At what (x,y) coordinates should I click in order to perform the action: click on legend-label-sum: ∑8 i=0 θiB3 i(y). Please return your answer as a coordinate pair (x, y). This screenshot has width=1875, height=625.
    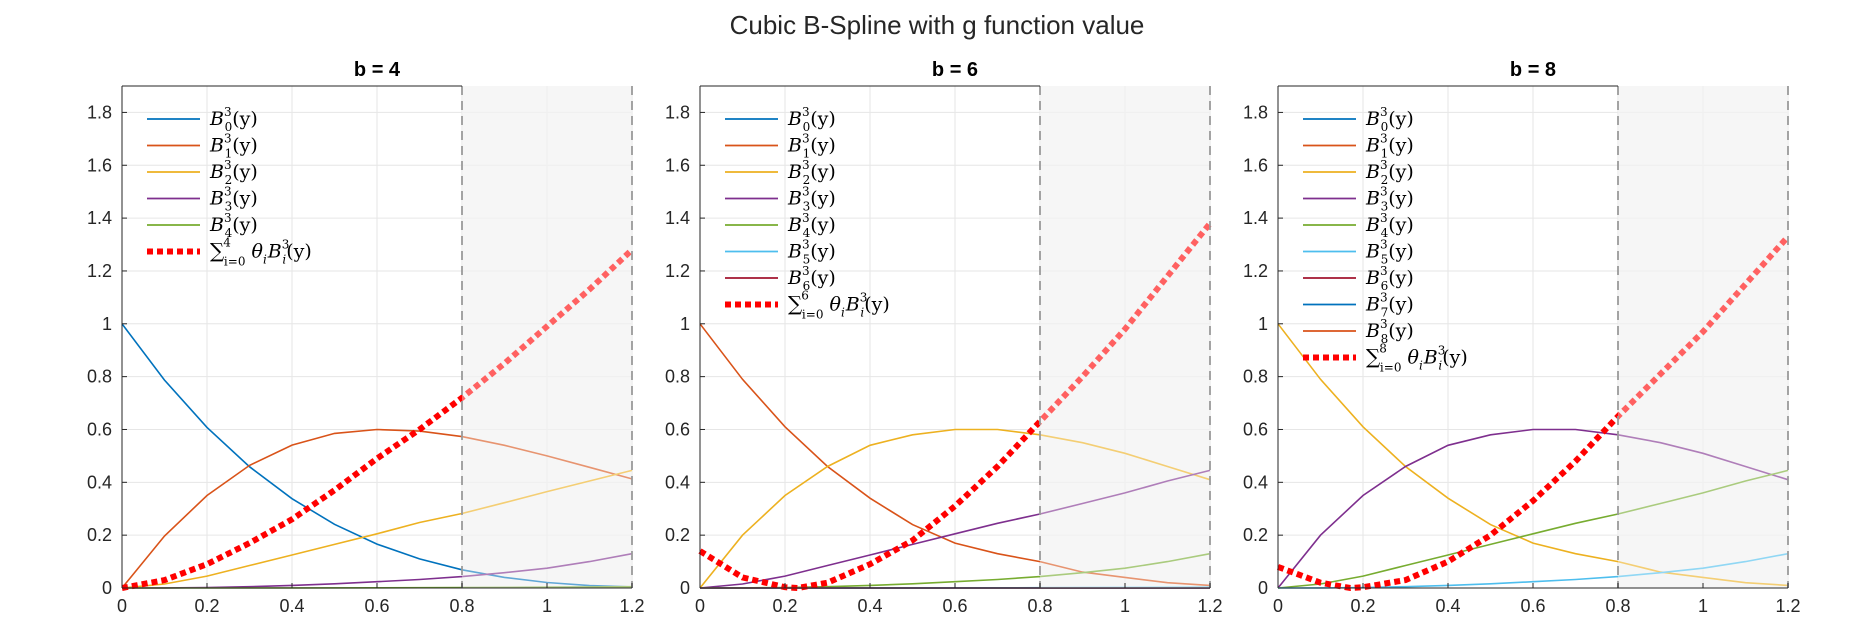
    Looking at the image, I should click on (1417, 358).